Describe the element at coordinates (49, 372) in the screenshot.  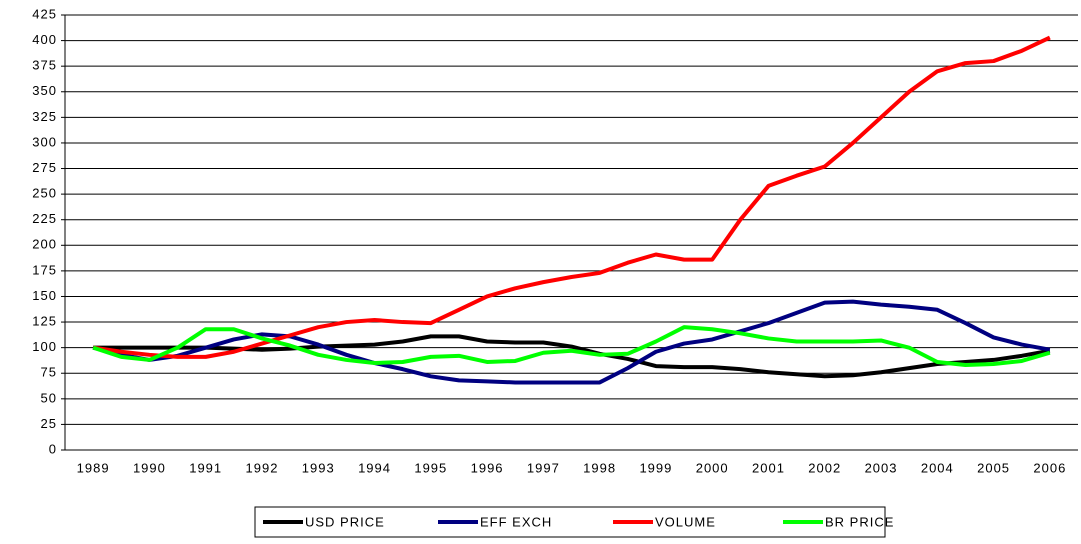
I see `y-tick-label: 75` at that location.